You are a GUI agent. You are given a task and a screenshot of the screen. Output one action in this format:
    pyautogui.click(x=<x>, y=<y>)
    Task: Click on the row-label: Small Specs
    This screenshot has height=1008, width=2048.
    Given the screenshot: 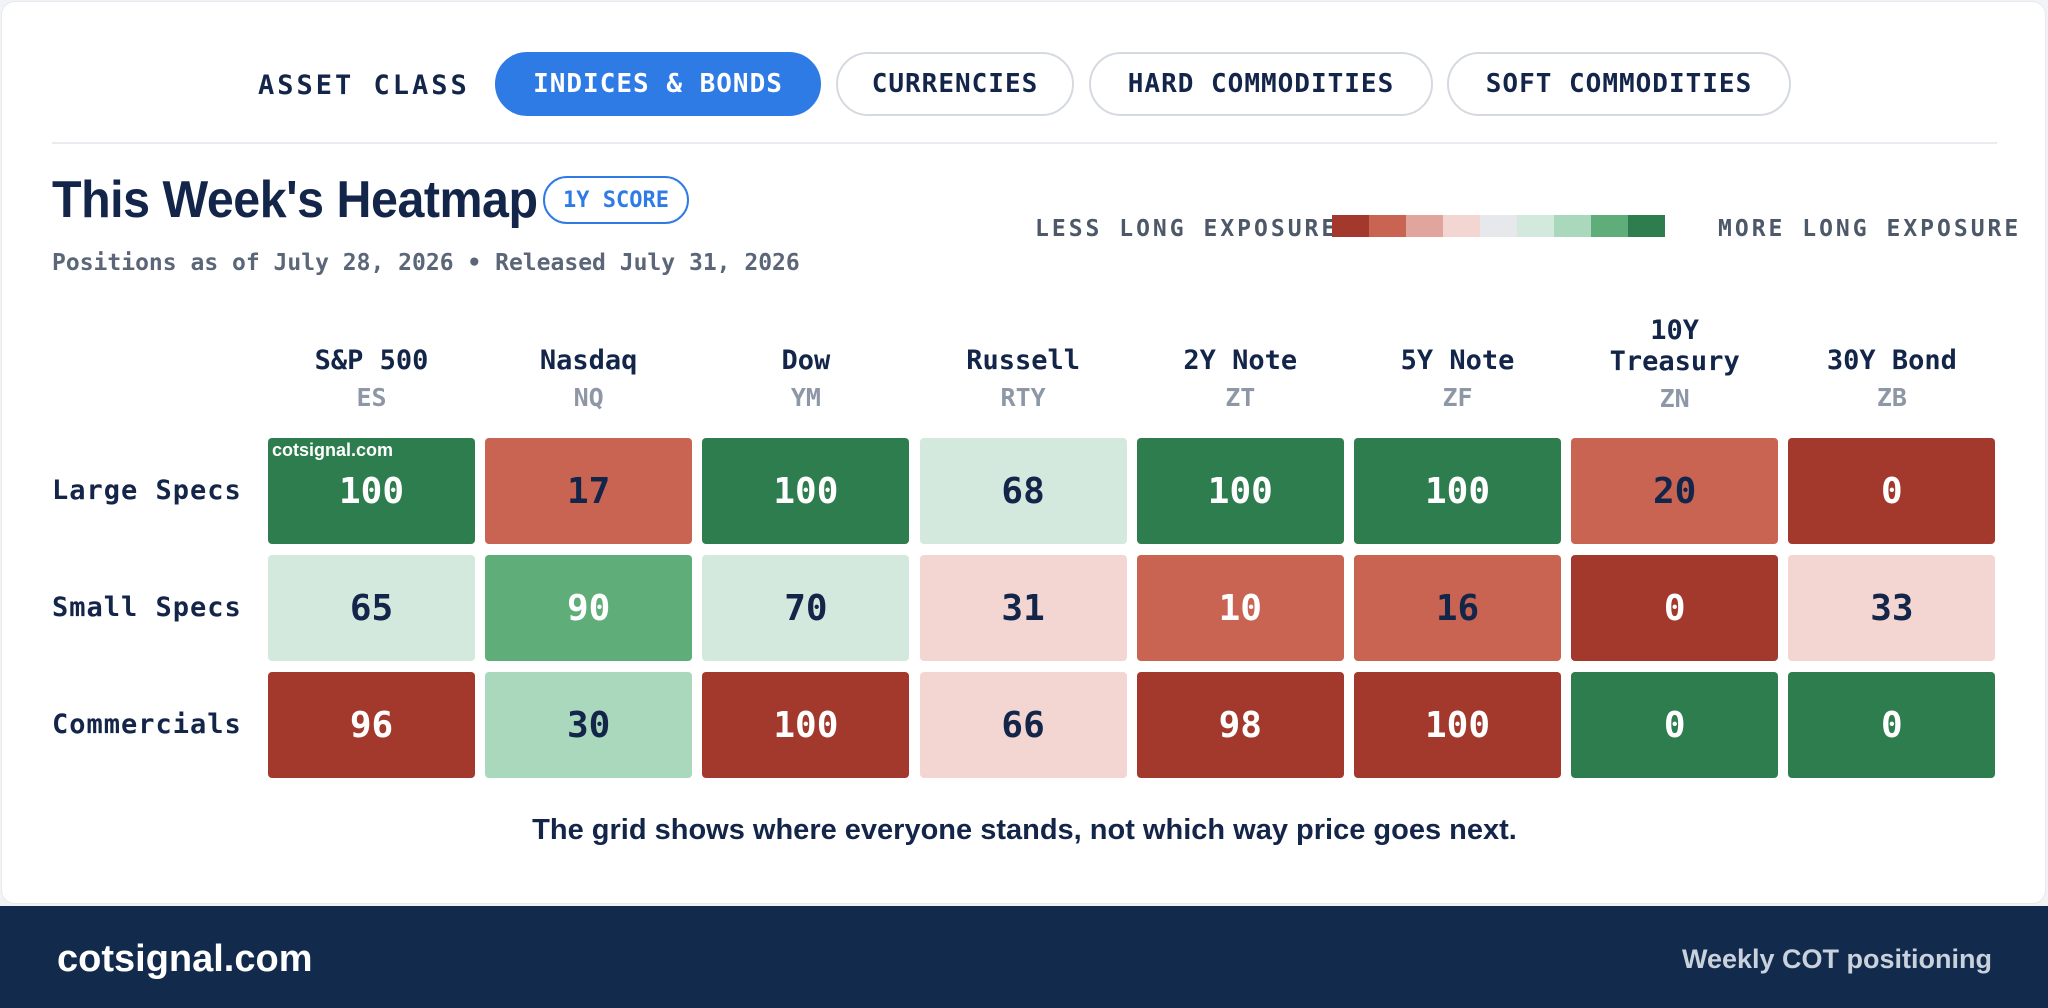 What is the action you would take?
    pyautogui.click(x=147, y=607)
    